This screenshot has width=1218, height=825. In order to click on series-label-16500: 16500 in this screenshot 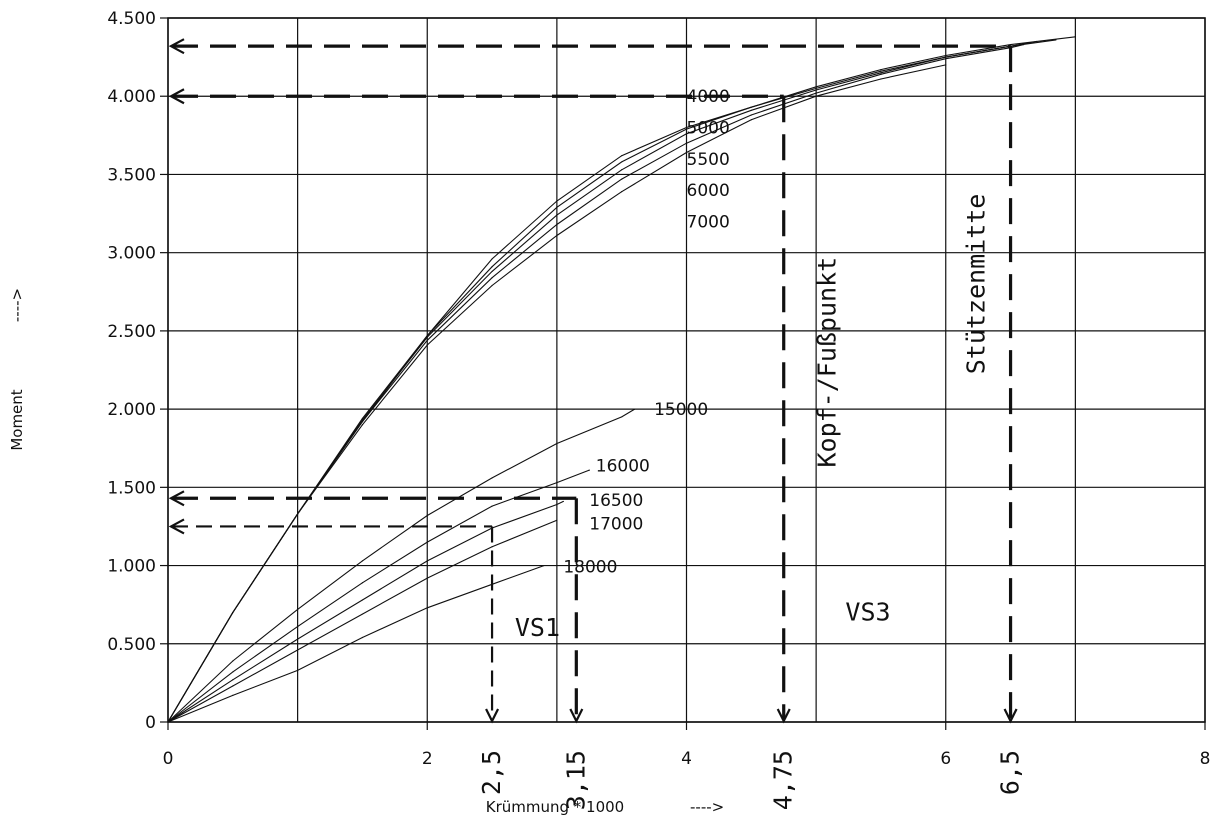, I will do `click(616, 501)`.